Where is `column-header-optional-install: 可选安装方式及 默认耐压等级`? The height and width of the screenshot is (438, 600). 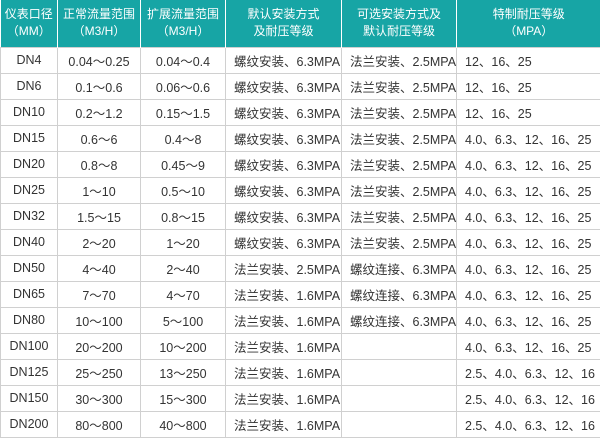
column-header-optional-install: 可选安装方式及 默认耐压等级 is located at coordinates (399, 23).